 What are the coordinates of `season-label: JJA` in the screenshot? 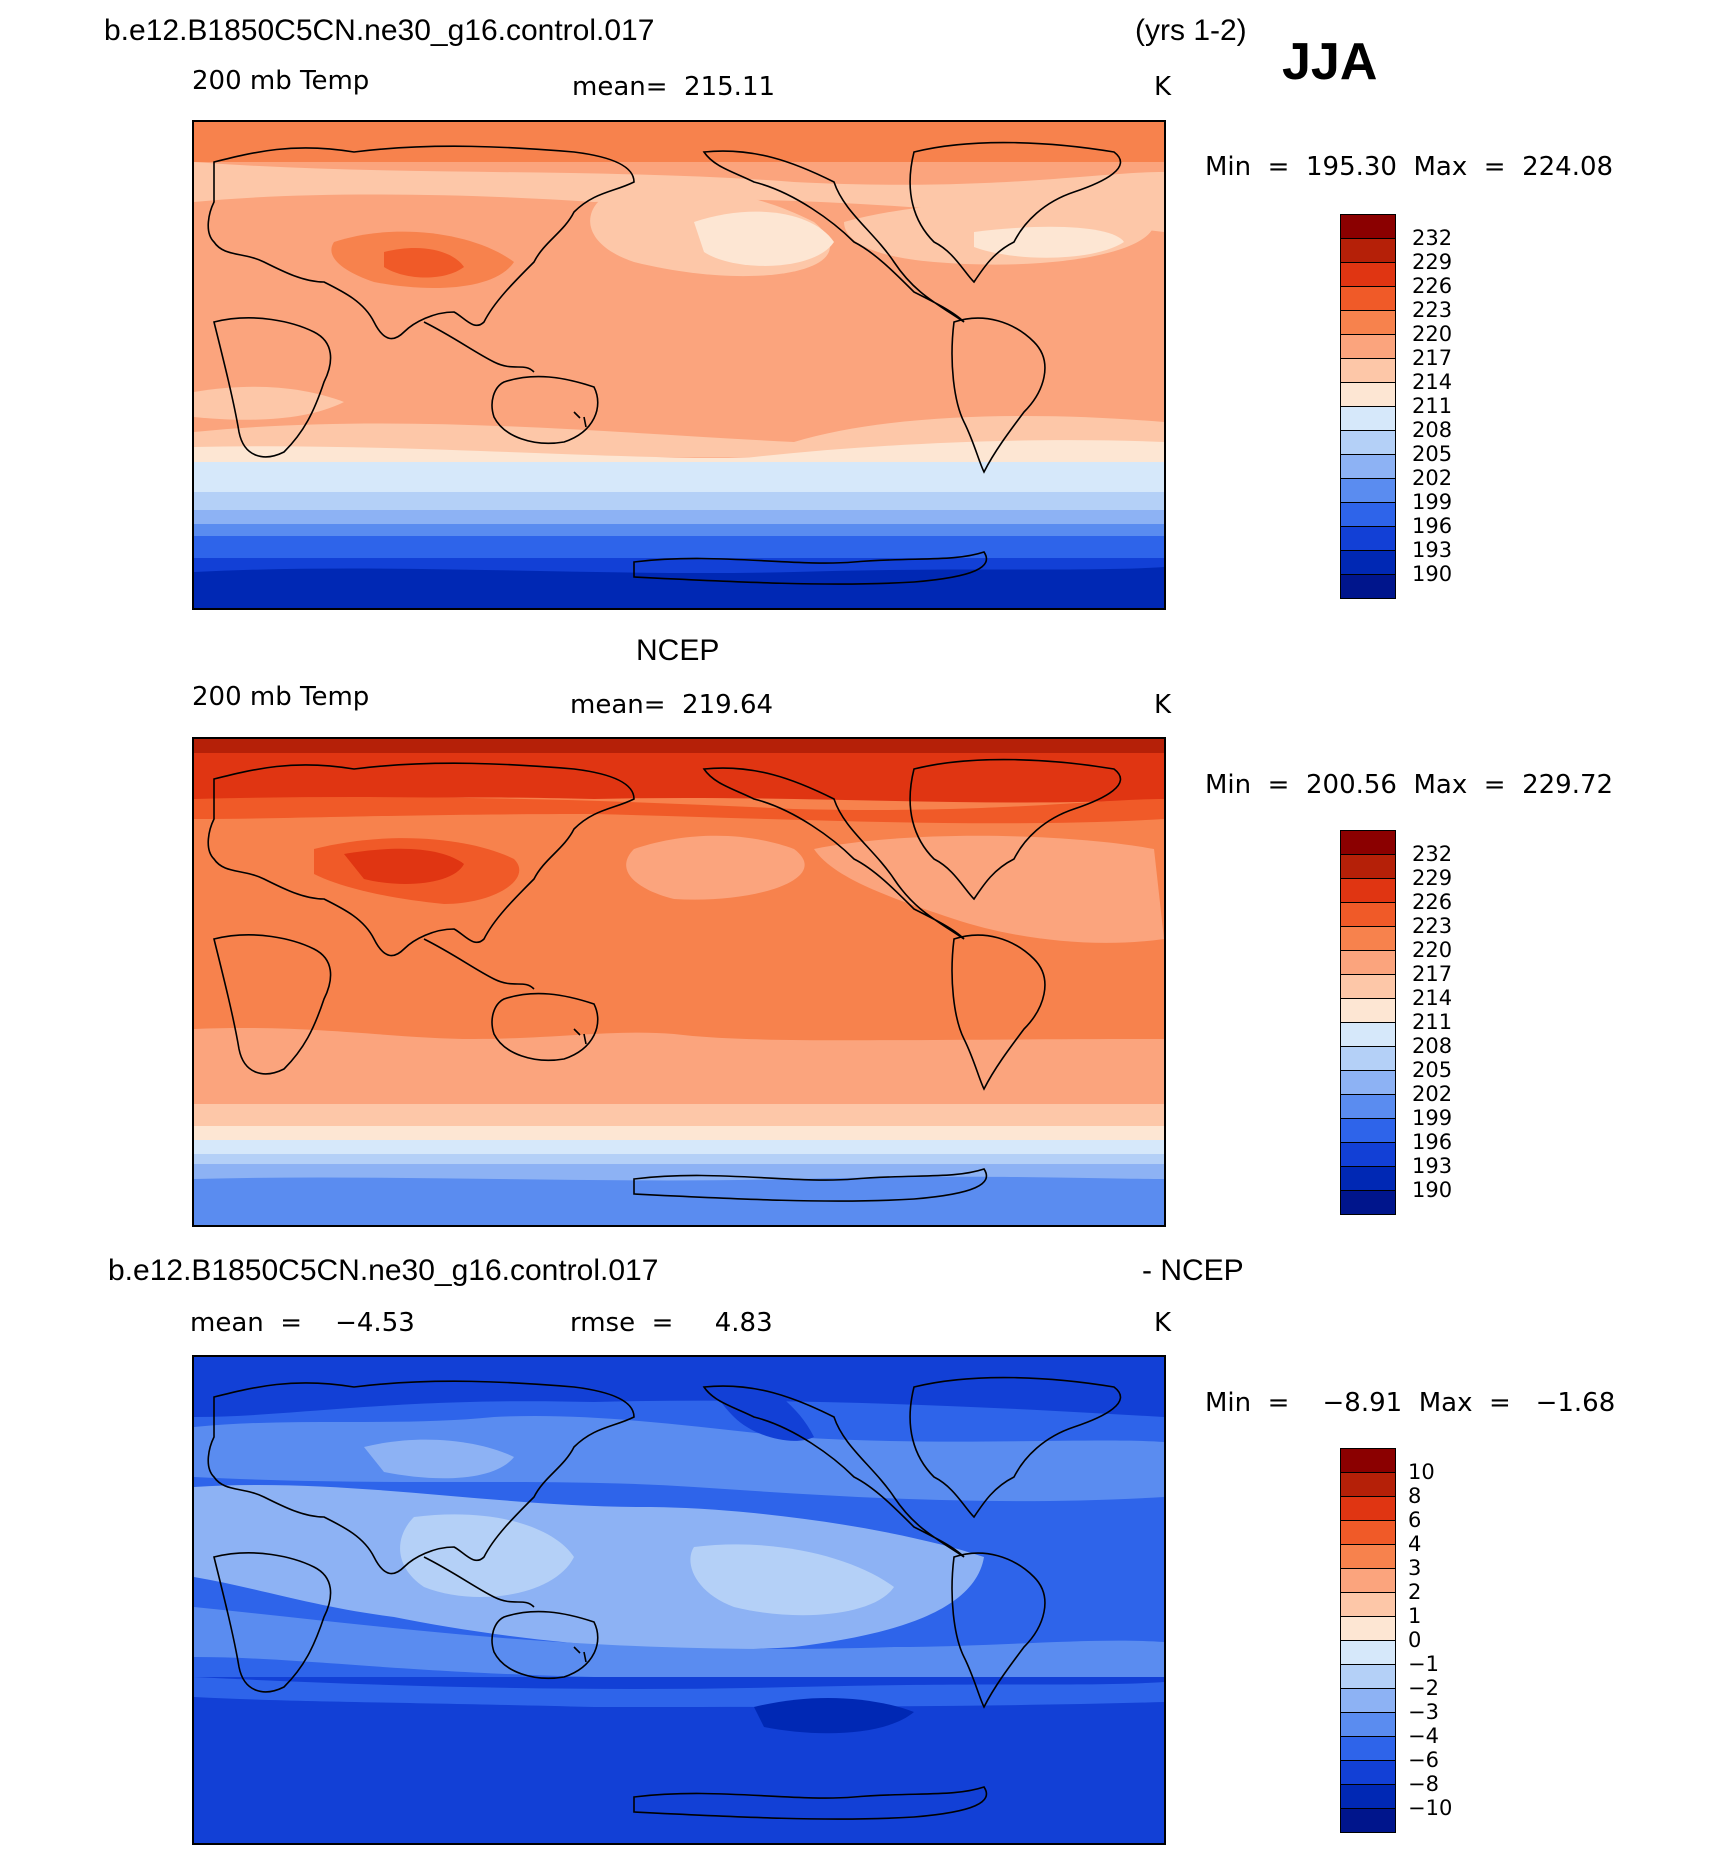 It's located at (1330, 62).